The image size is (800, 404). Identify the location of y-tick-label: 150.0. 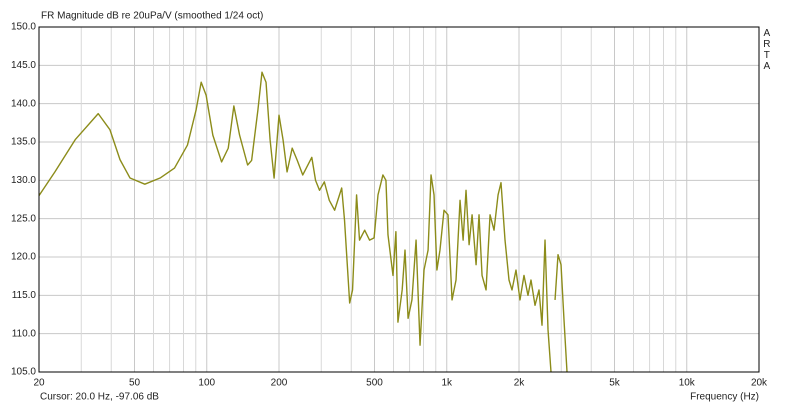
(23, 27).